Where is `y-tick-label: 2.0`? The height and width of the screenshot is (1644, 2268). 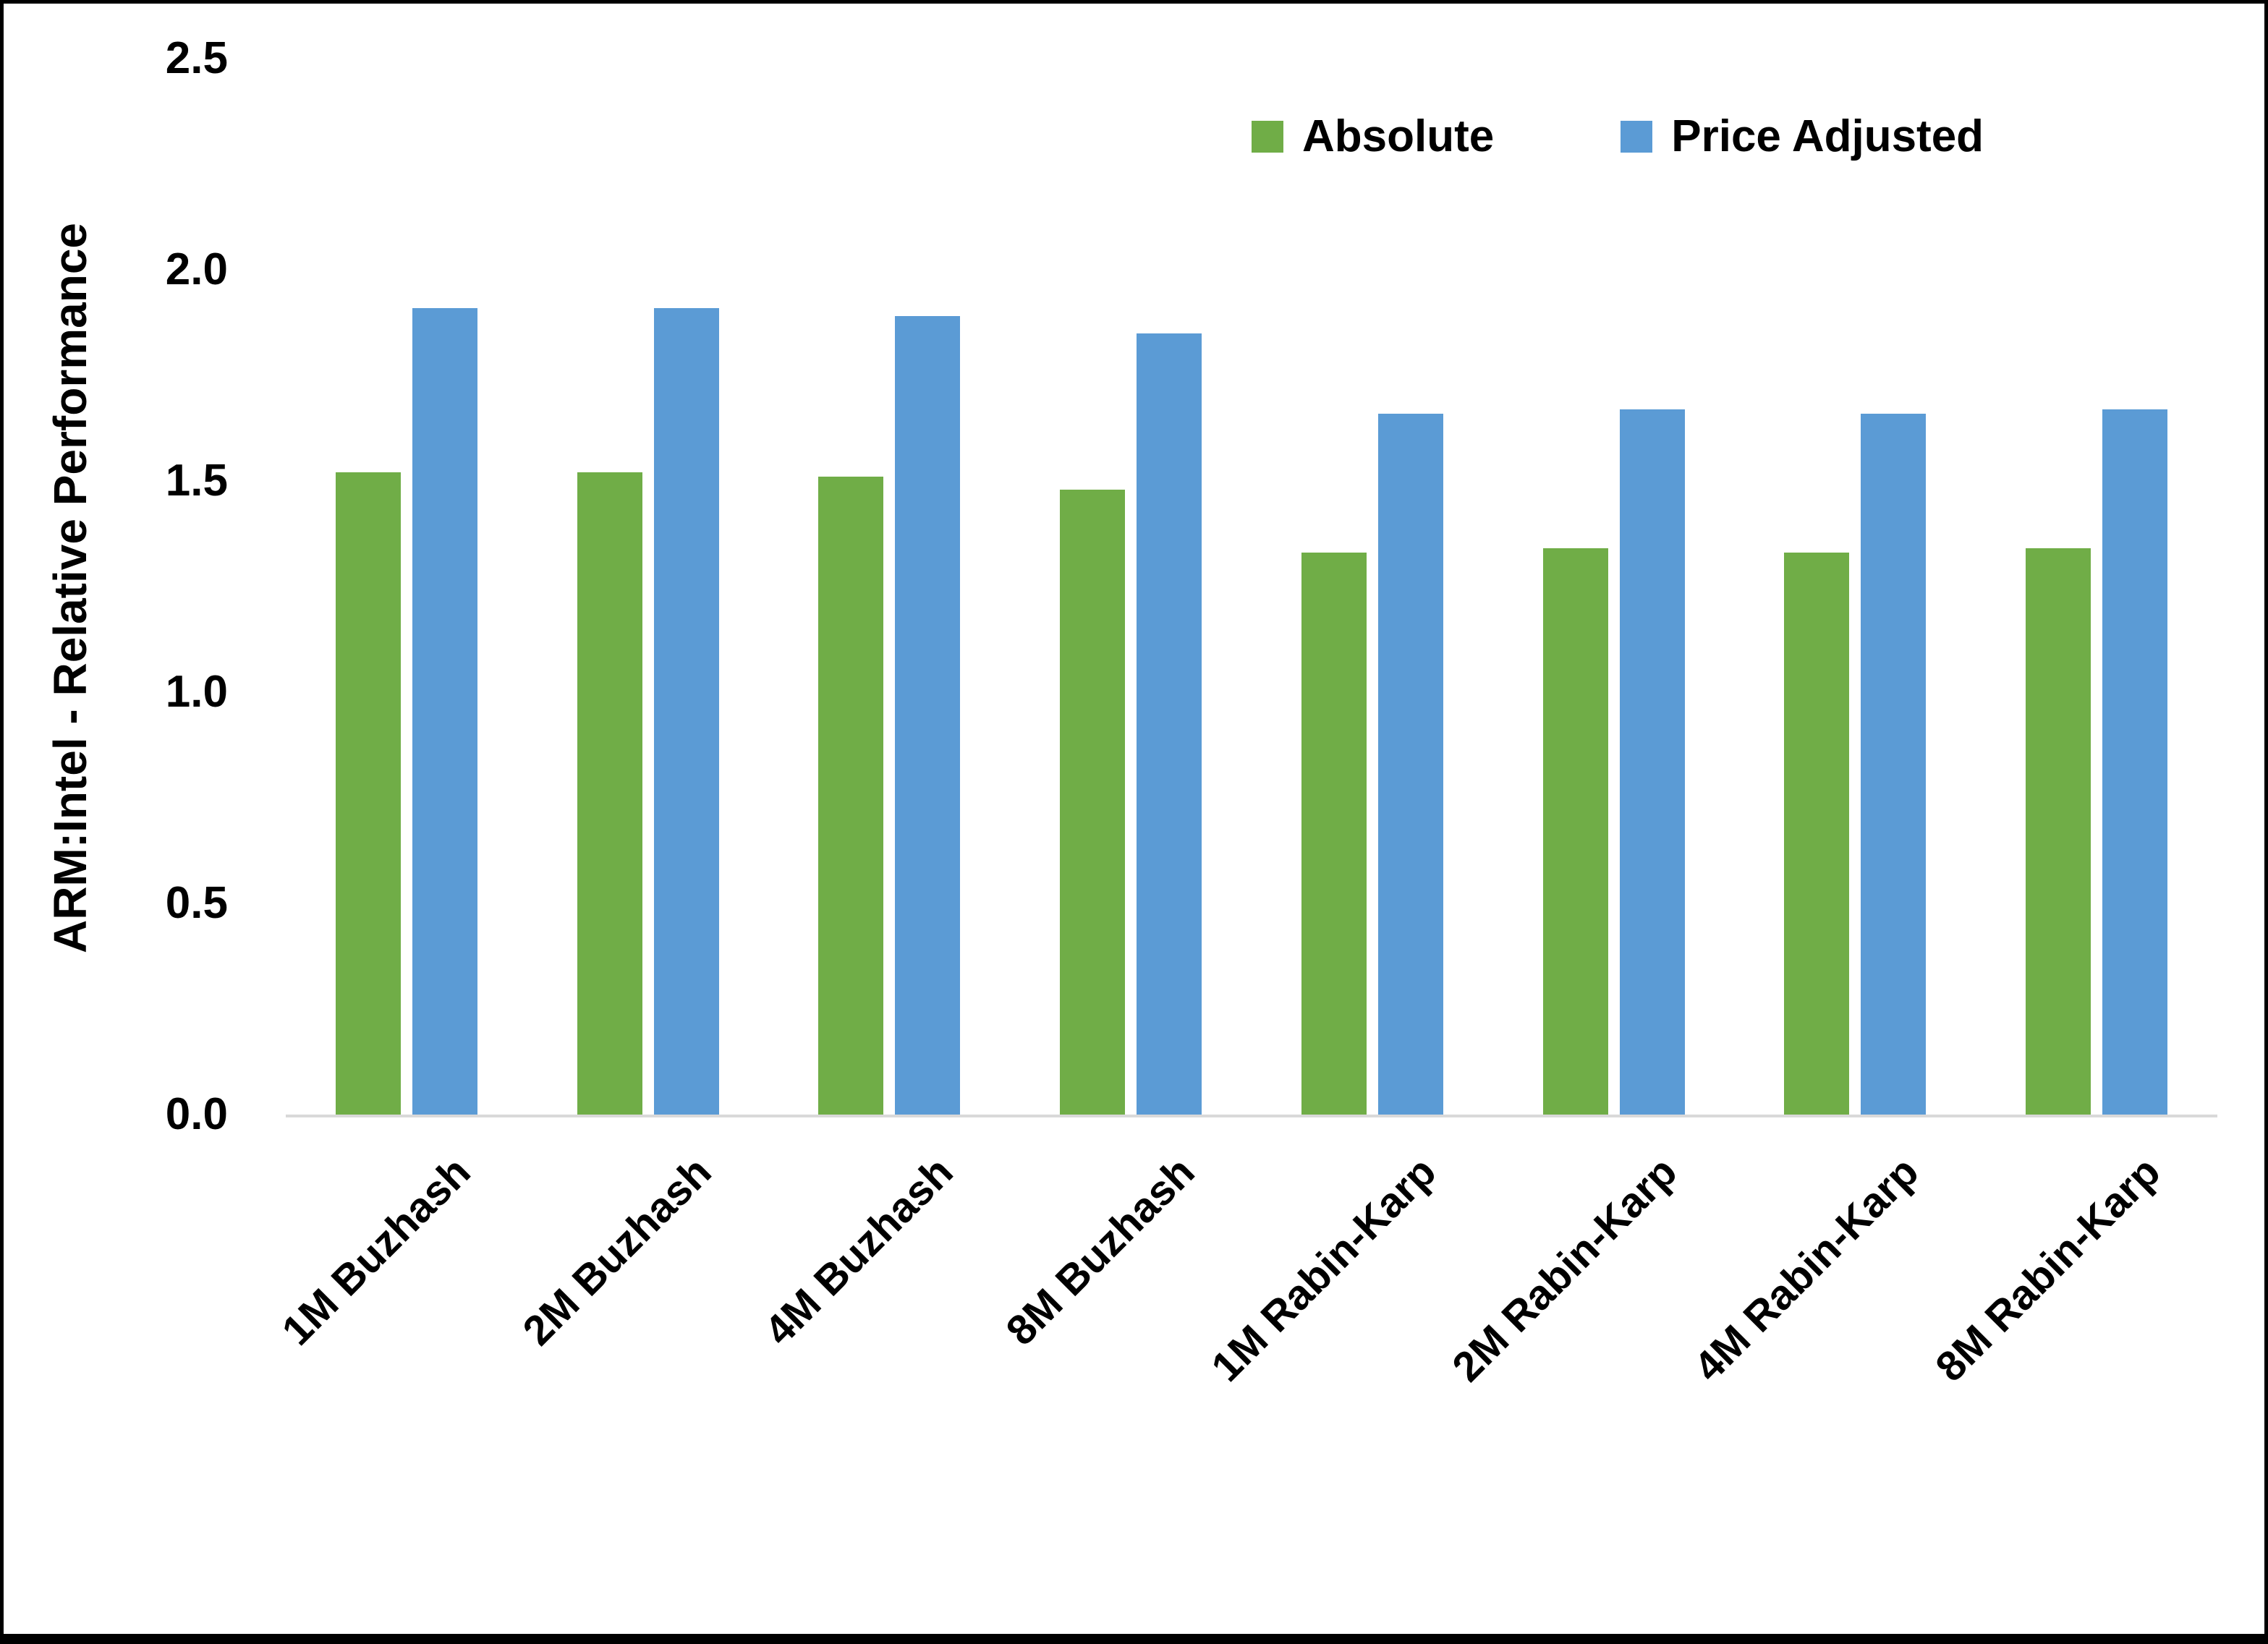
y-tick-label: 2.0 is located at coordinates (196, 269).